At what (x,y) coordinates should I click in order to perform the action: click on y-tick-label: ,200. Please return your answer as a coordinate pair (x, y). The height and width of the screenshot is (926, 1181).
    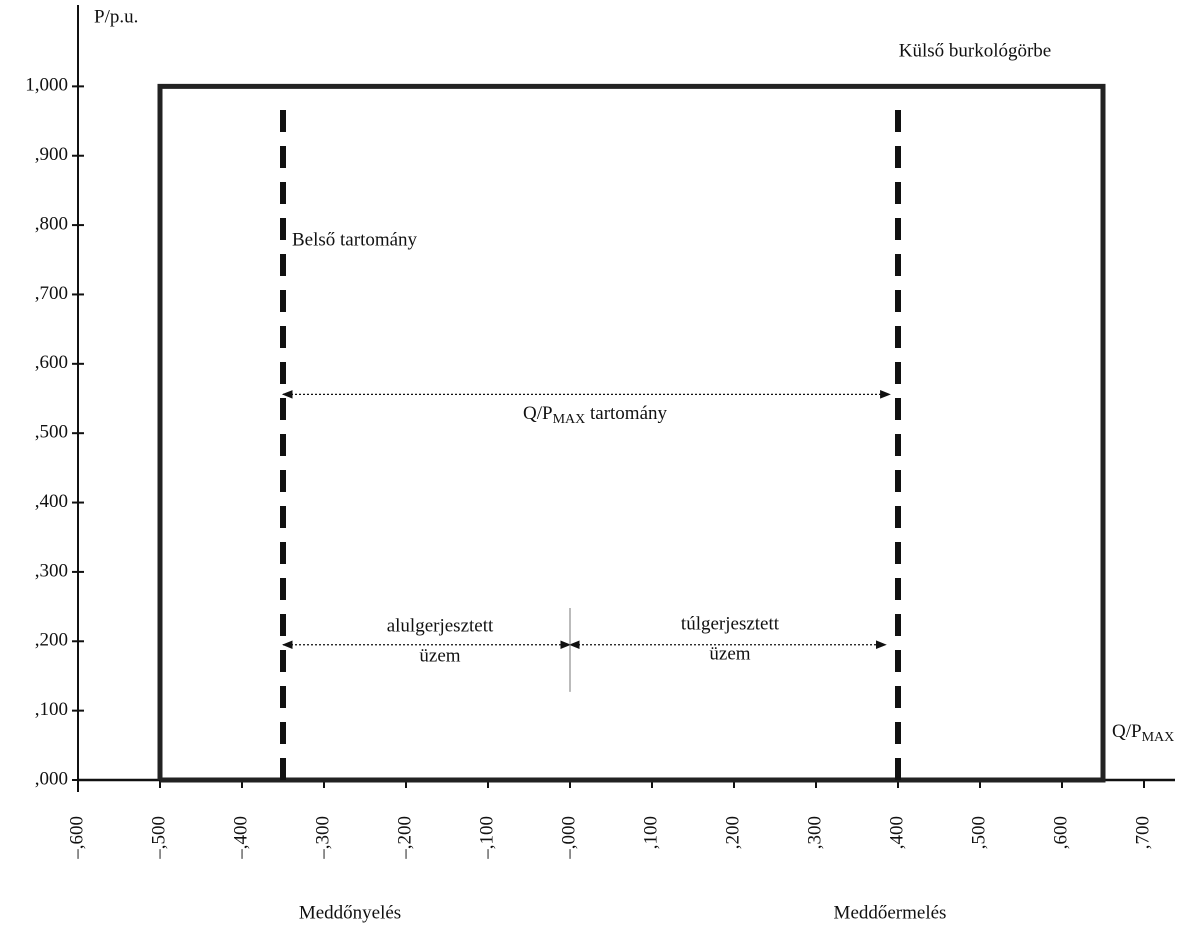
    Looking at the image, I should click on (51, 640).